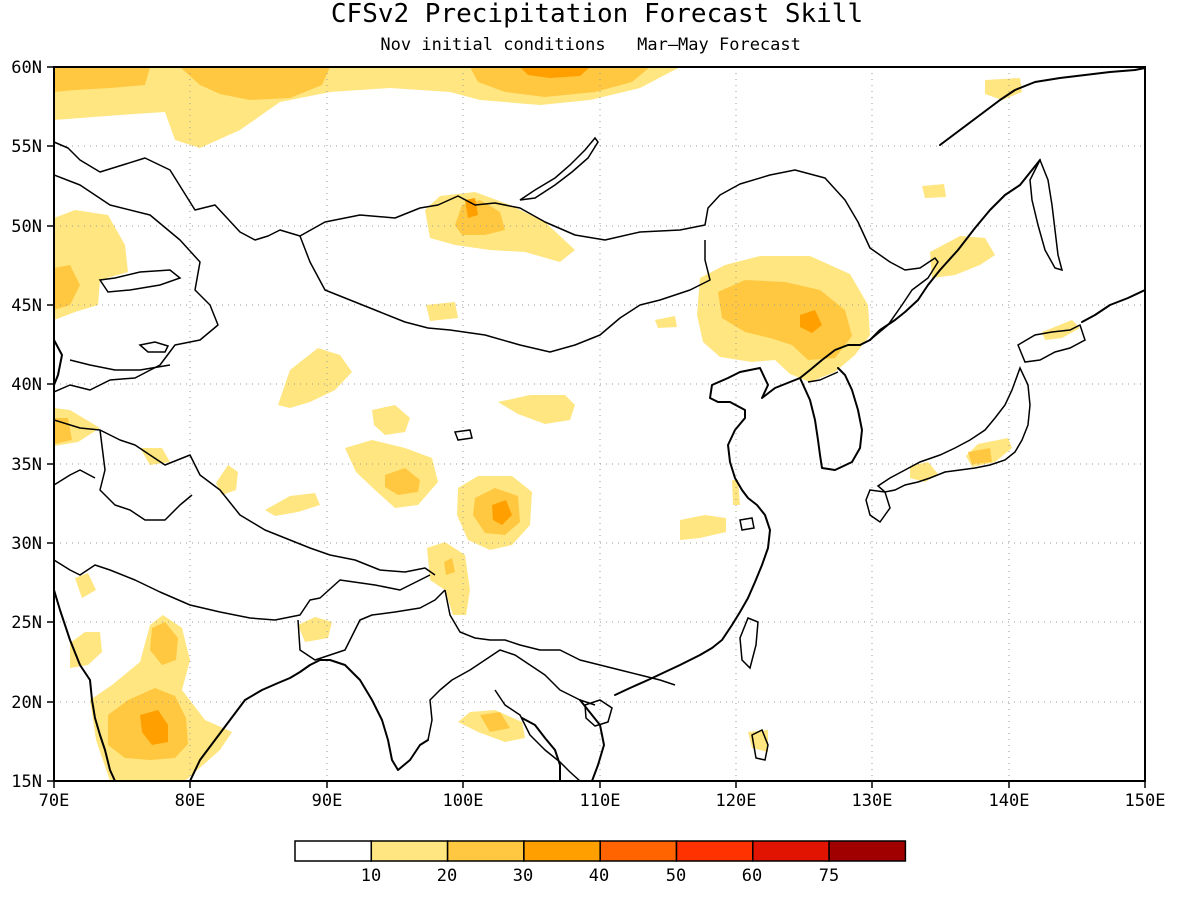 This screenshot has width=1200, height=900. Describe the element at coordinates (26, 68) in the screenshot. I see `lat-label: 60N` at that location.